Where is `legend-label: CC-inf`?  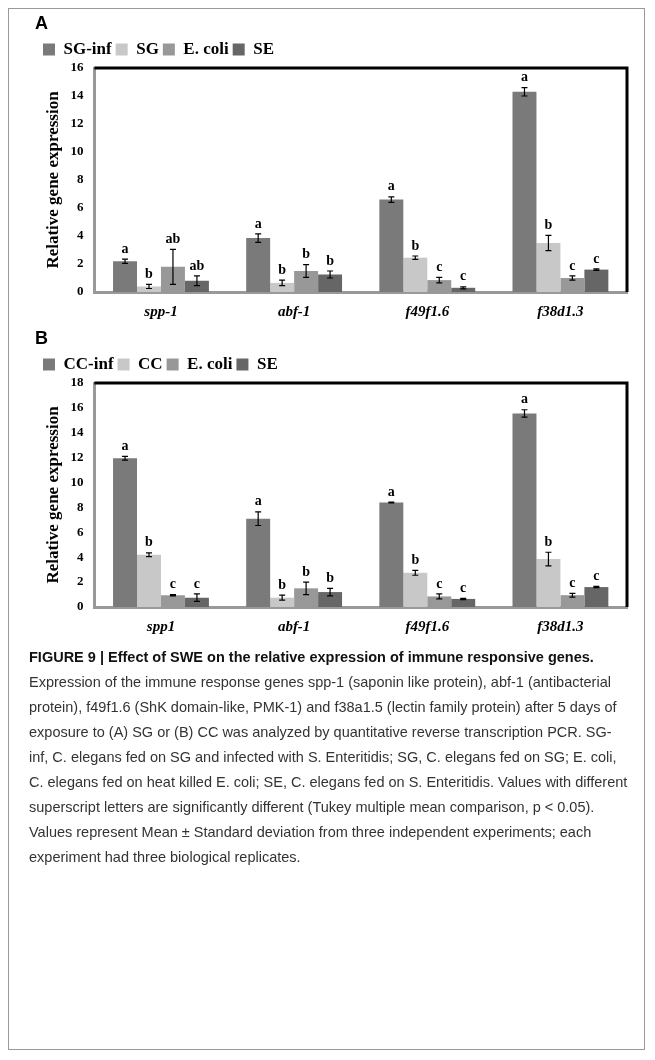
legend-label: CC-inf is located at coordinates (88, 363).